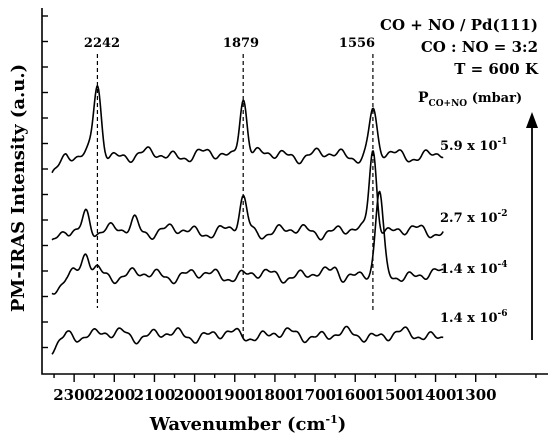 This screenshot has width=553, height=436. What do you see at coordinates (476, 395) in the screenshot?
I see `x-tick-label-1300: 1300` at bounding box center [476, 395].